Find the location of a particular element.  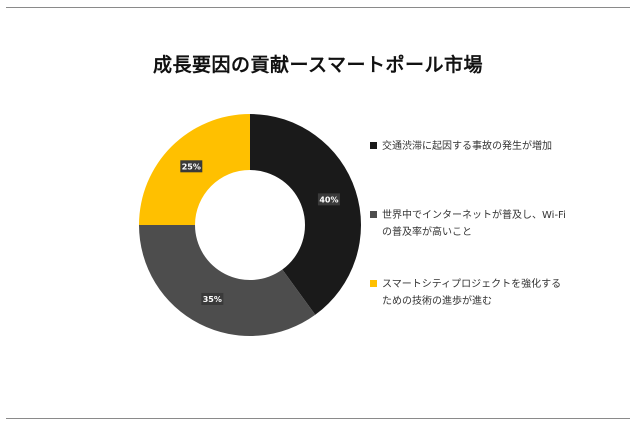

data-label: 40% is located at coordinates (328, 199).